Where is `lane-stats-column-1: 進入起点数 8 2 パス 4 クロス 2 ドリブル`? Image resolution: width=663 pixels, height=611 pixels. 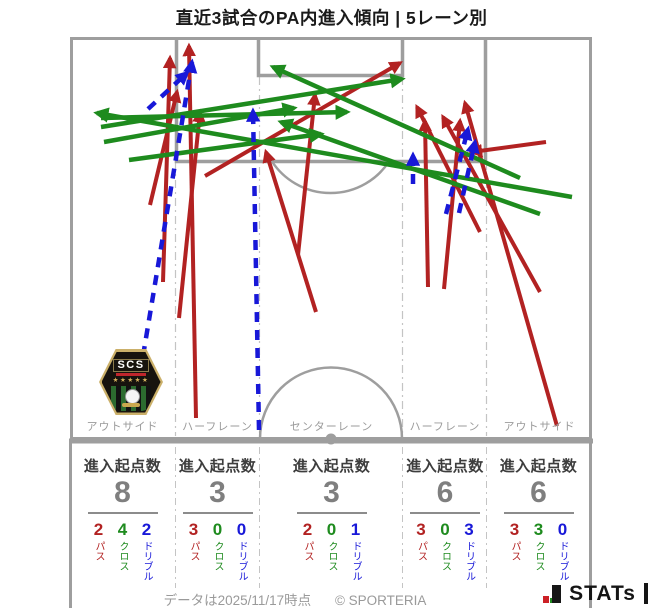
lane-stats-column-1: 進入起点数 8 2 パス 4 クロス 2 ドリブル is located at coordinates (122, 523).